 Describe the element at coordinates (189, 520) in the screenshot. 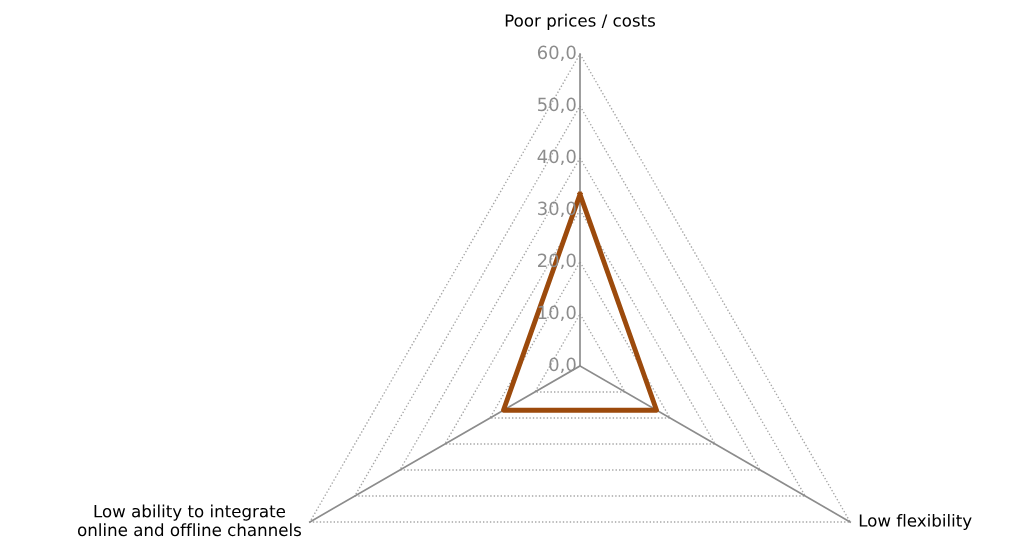

I see `spoke-label: Low ability to integrate online and offline channels` at that location.